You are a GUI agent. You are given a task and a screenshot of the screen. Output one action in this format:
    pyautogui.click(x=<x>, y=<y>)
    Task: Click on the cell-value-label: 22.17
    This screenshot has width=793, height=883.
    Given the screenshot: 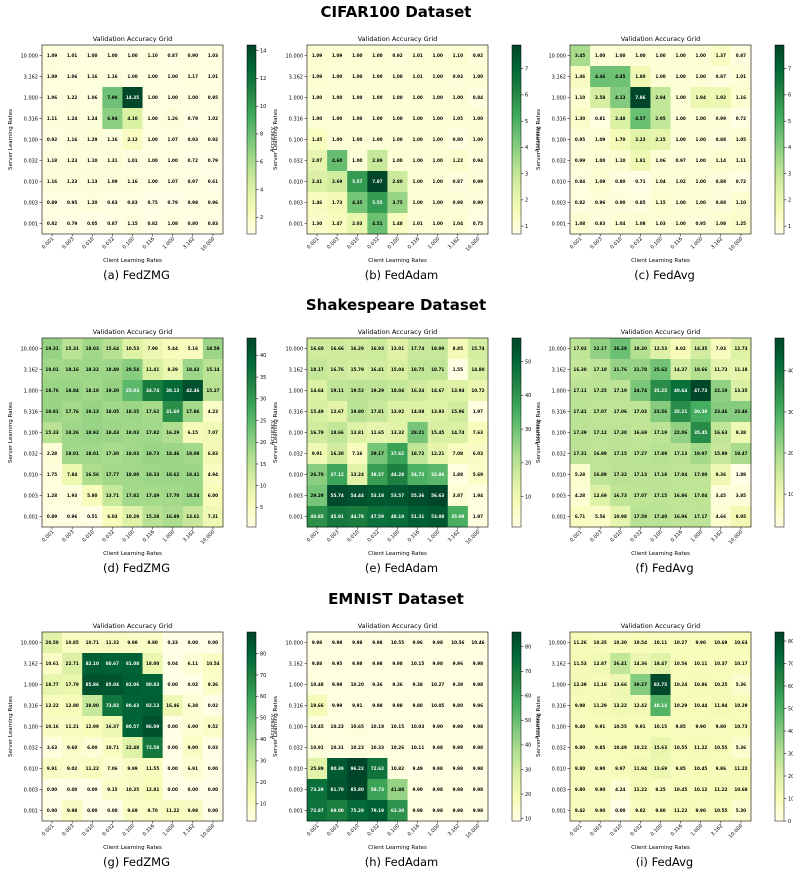 What is the action you would take?
    pyautogui.click(x=600, y=348)
    